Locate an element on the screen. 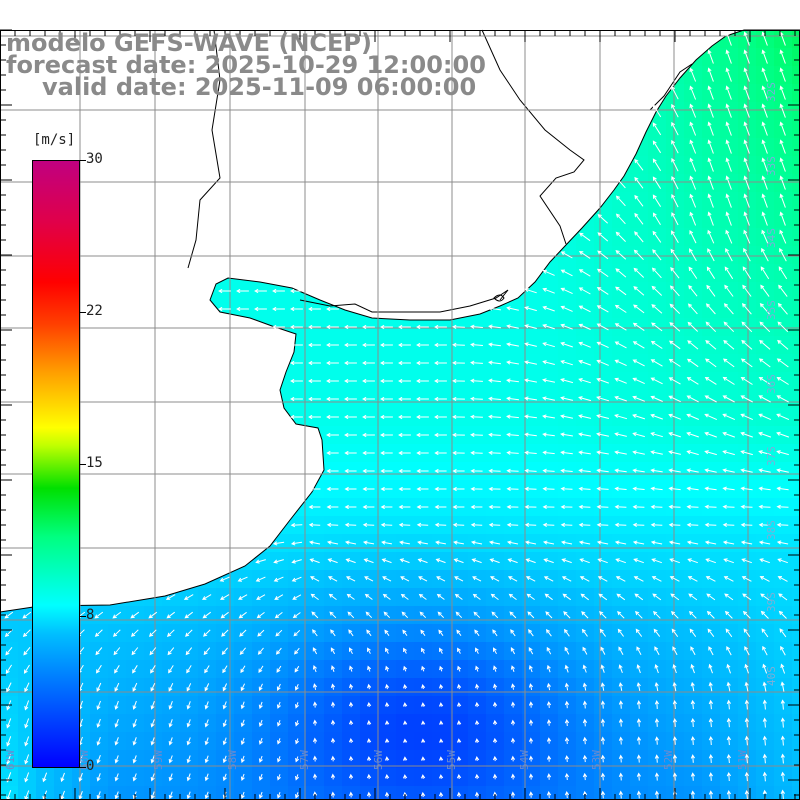  valid-date: valid date: 2025-11-09 06:00:00 is located at coordinates (259, 87).